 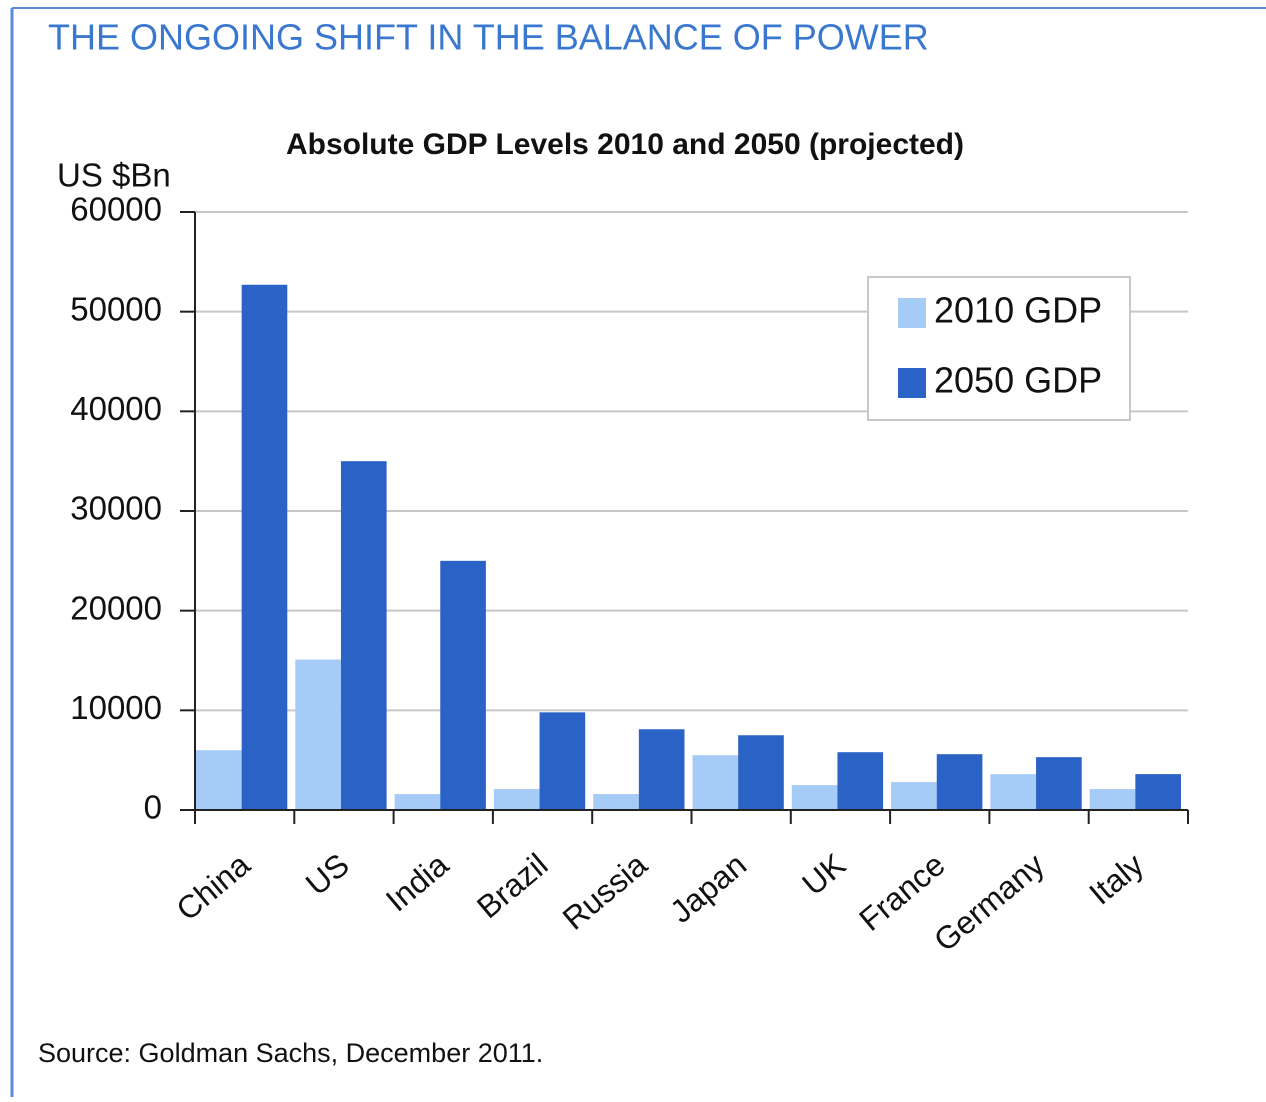 I want to click on y-tick-label: 30000, so click(x=116, y=508).